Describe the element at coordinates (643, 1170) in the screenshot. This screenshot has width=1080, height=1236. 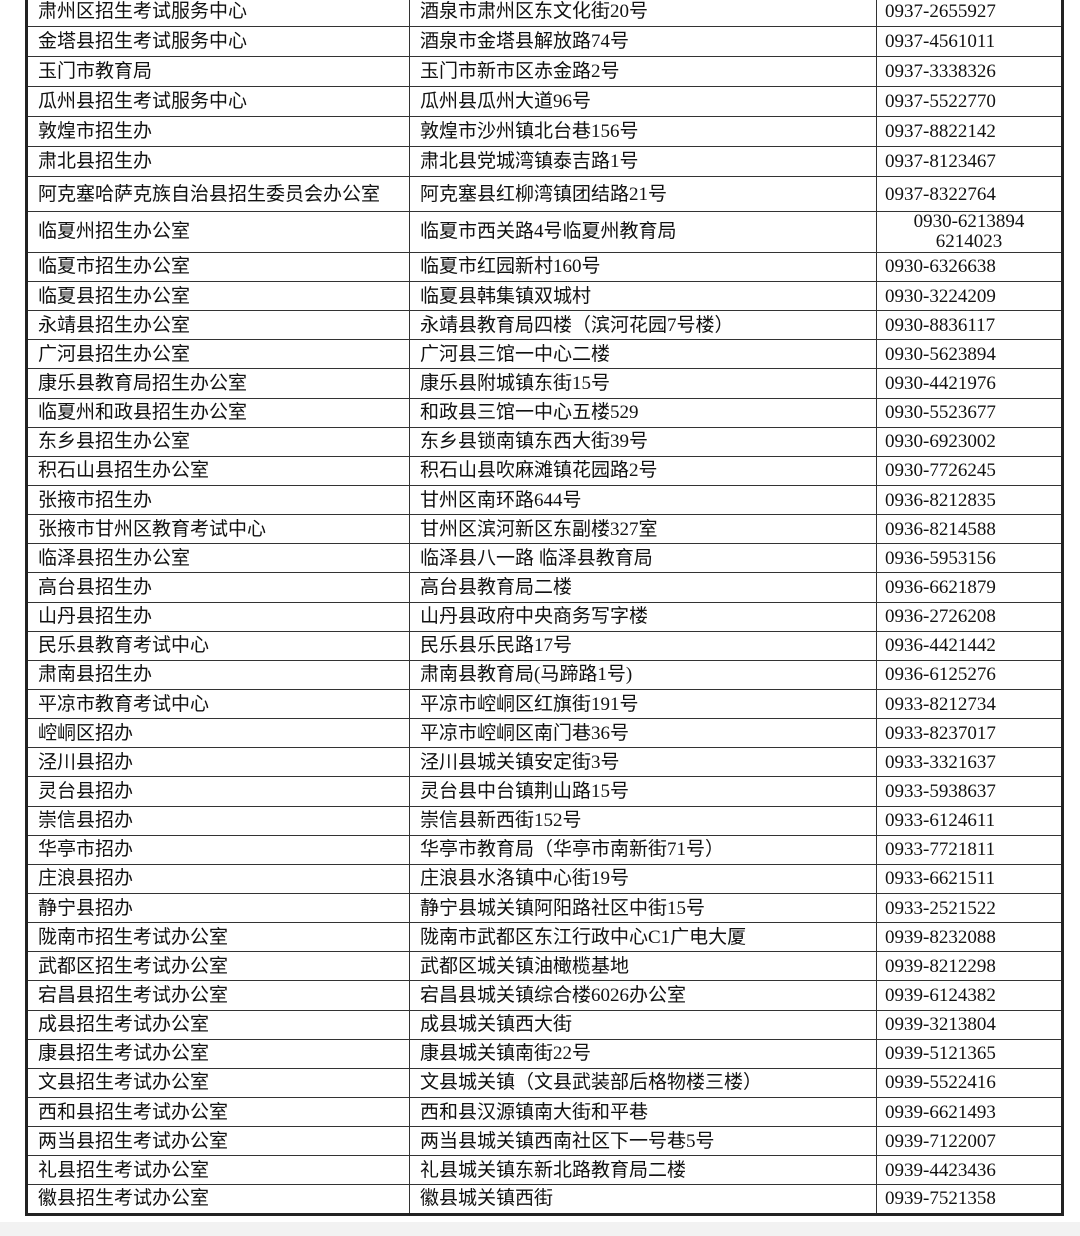
I see `address: 礼县城关镇东新北路教育局二楼` at that location.